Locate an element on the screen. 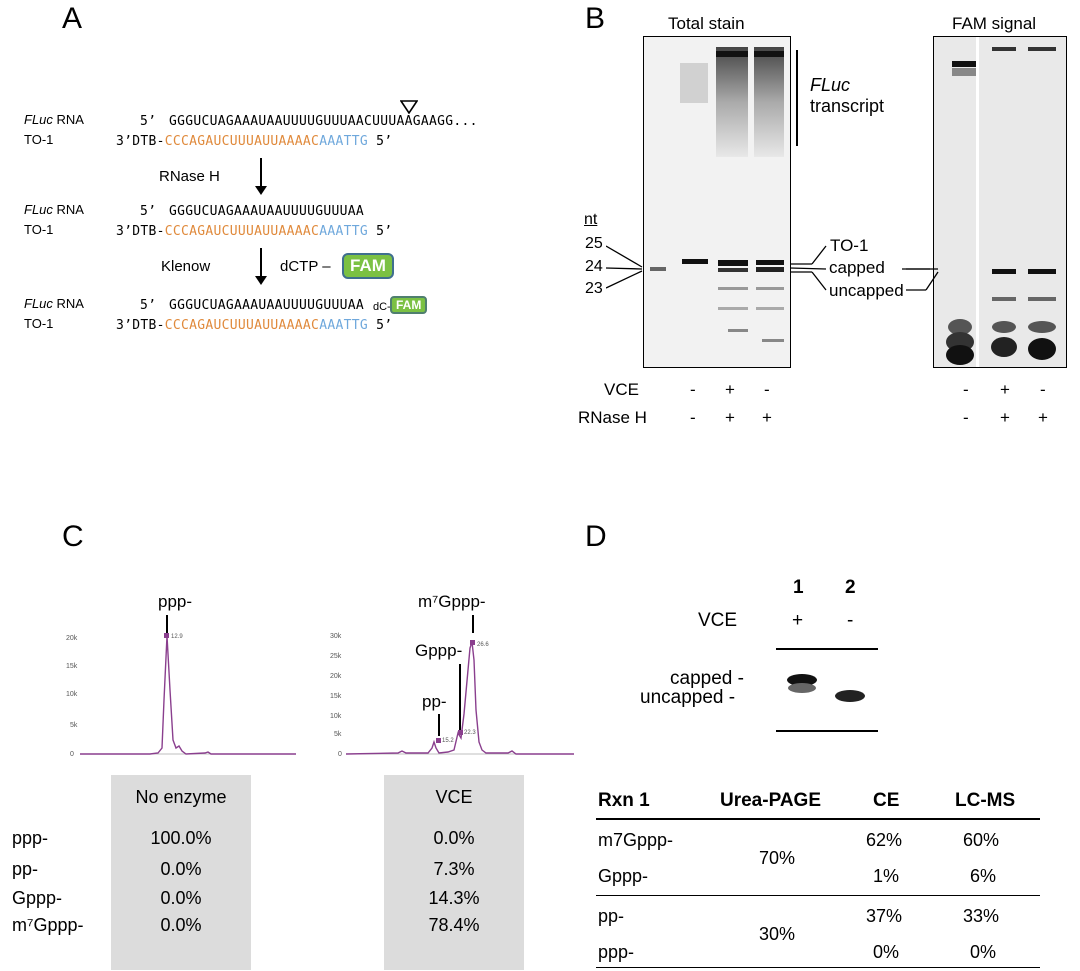 The image size is (1080, 971). rnaseh-sign-gel1-lane3: + is located at coordinates (767, 417).